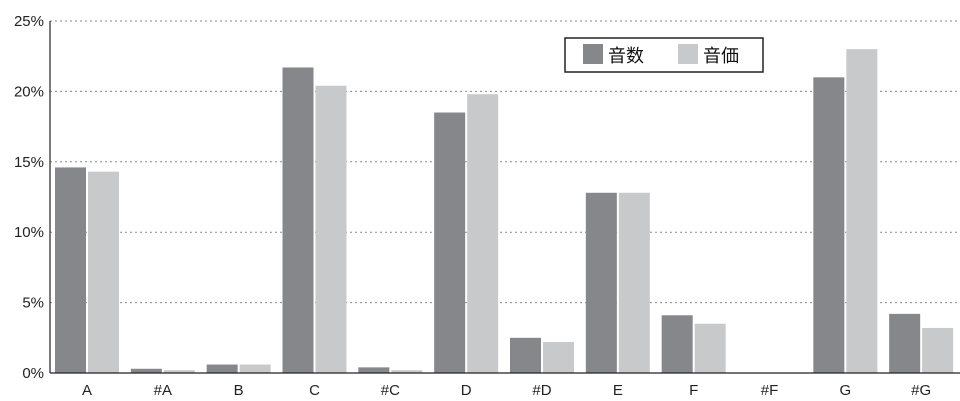 The image size is (960, 401). I want to click on x-category-label: #F, so click(770, 390).